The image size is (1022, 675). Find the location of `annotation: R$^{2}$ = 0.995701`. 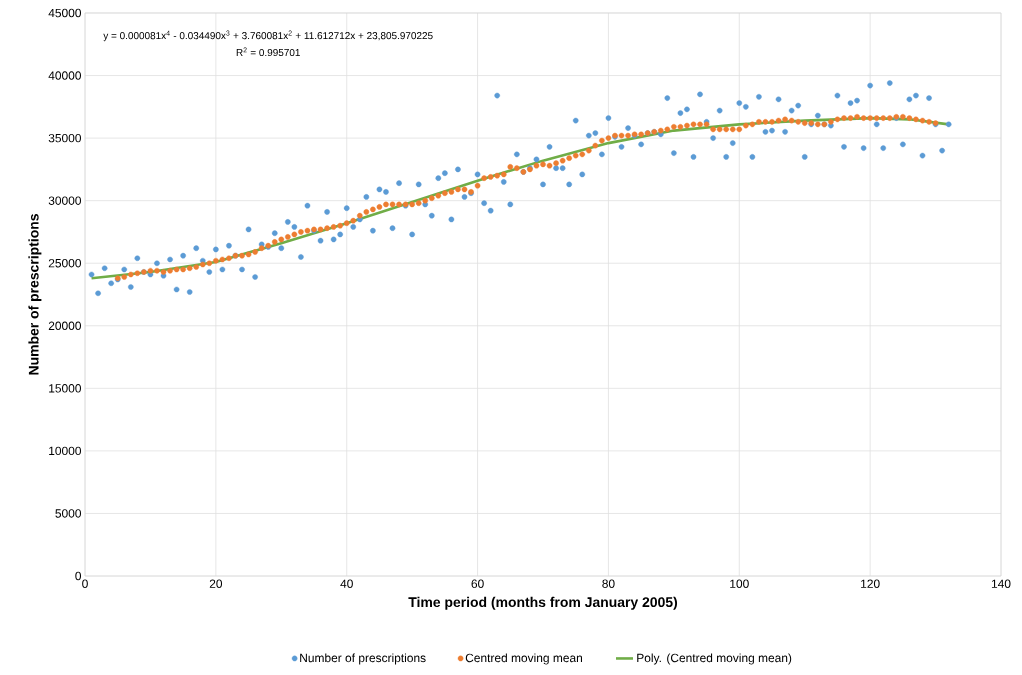

annotation: R$^{2}$ = 0.995701 is located at coordinates (268, 52).